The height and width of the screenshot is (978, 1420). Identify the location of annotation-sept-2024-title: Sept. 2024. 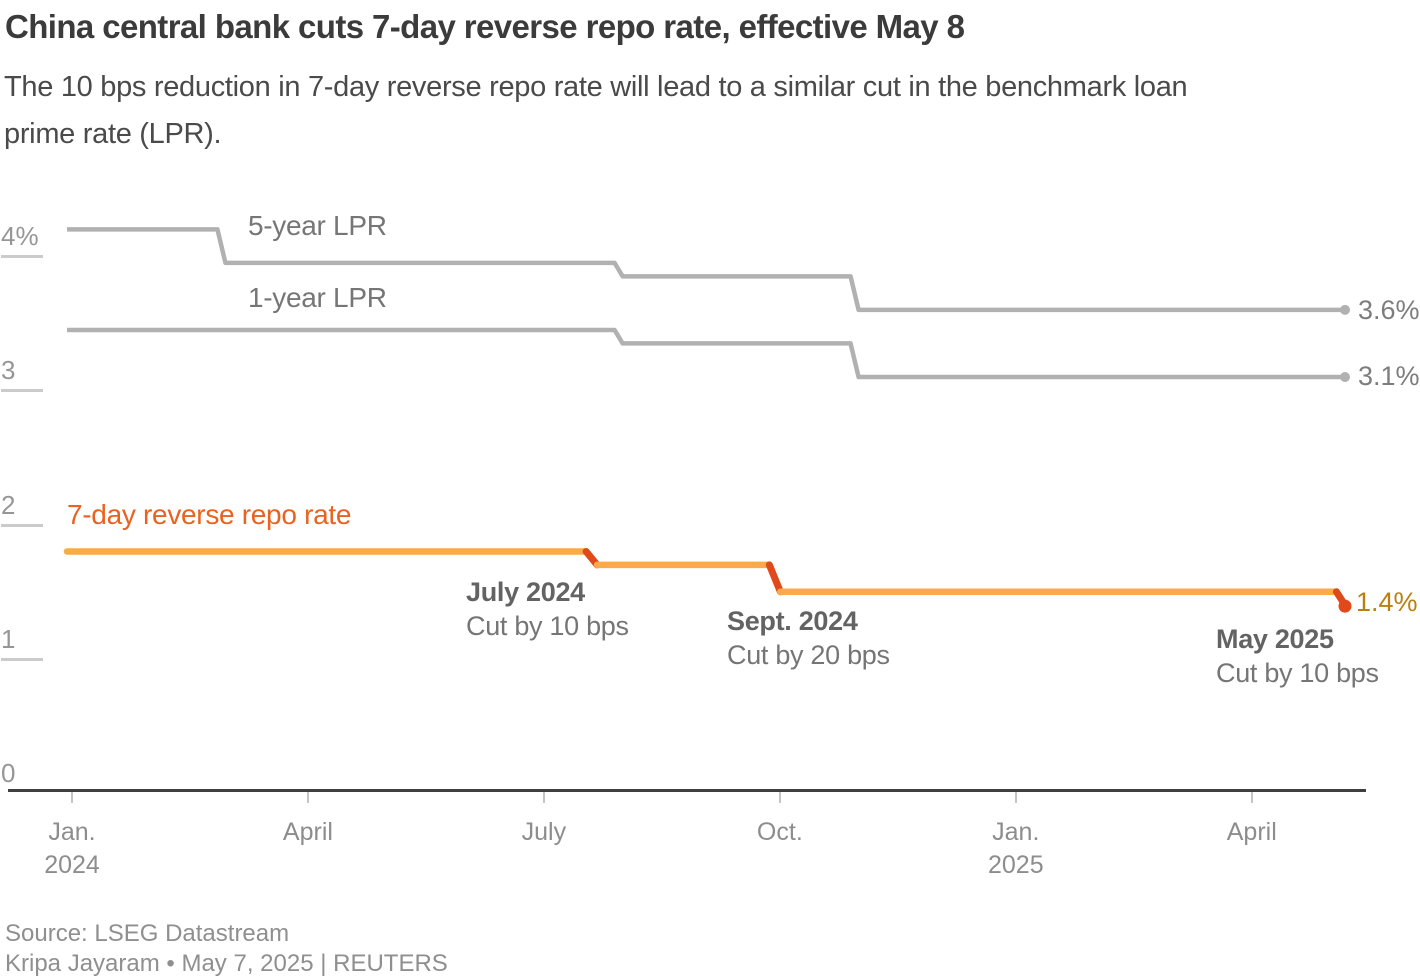
(792, 621).